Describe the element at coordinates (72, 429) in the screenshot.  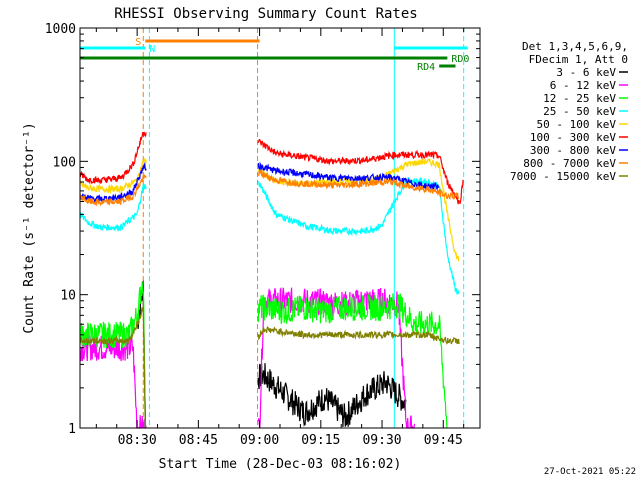
I see `y-tick-label-0: 1` at that location.